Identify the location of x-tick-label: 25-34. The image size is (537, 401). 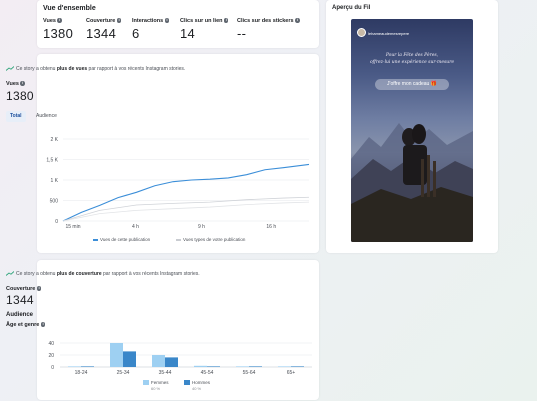
(123, 373).